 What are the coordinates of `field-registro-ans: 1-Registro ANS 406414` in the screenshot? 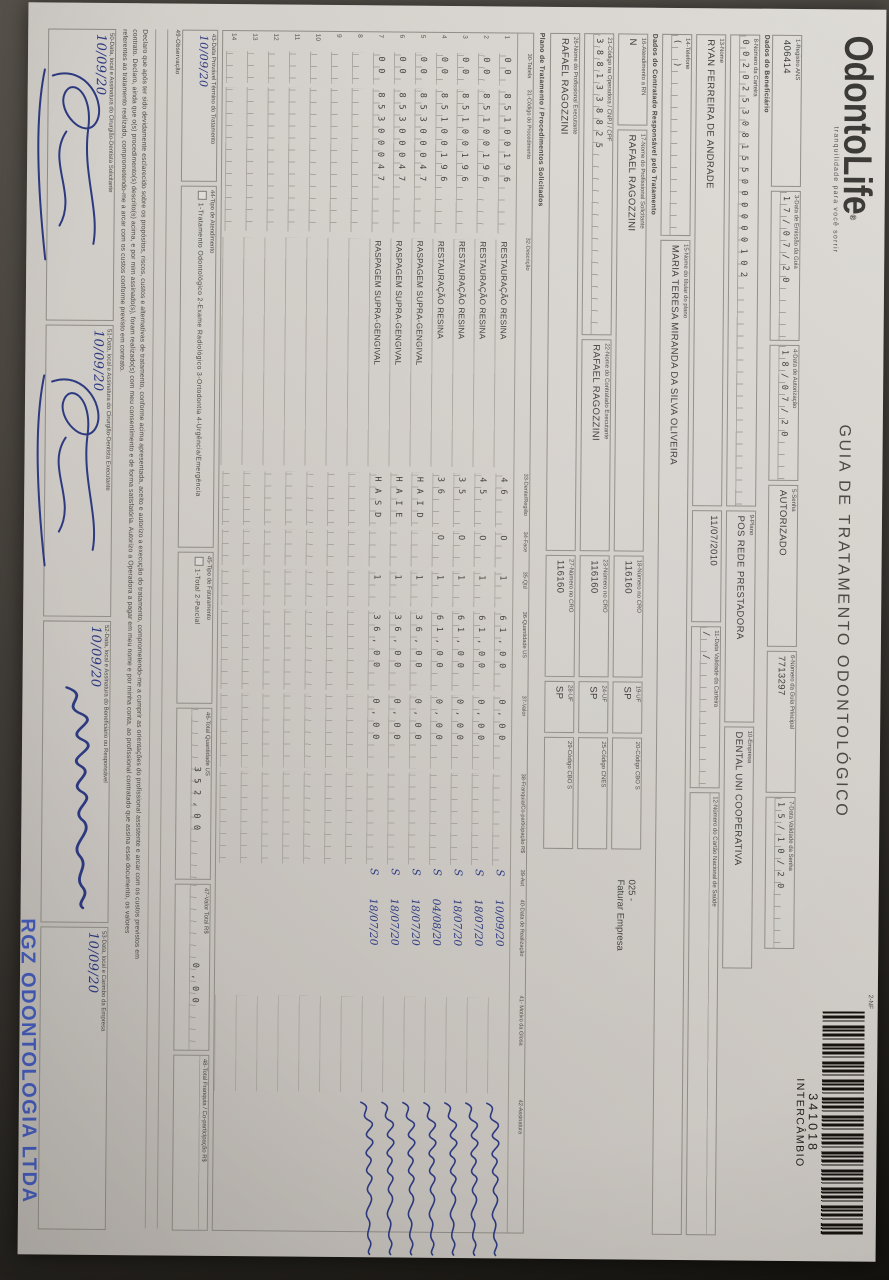 It's located at (786, 111).